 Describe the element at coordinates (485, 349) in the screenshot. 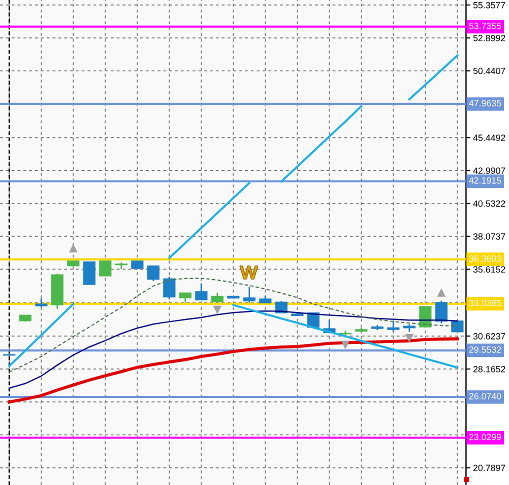

I see `ref-line-label: 29.5532` at that location.